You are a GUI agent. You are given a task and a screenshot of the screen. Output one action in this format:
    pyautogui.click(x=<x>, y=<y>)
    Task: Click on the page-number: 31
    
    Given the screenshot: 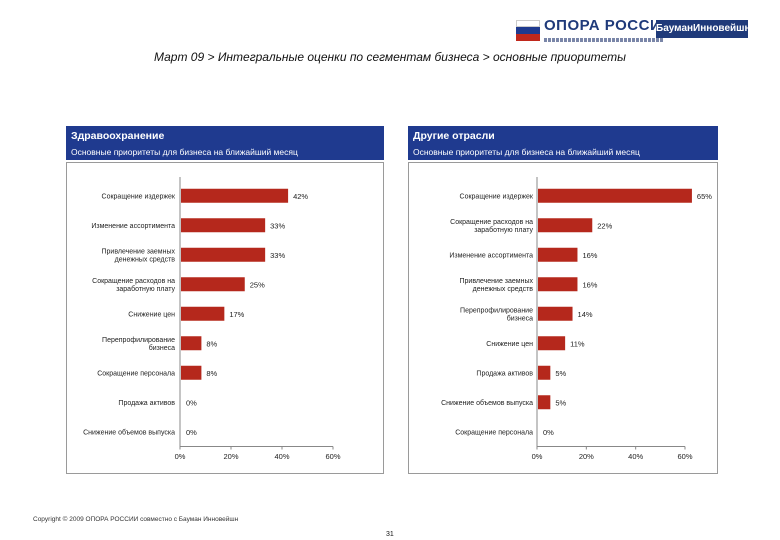 What is the action you would take?
    pyautogui.click(x=390, y=534)
    